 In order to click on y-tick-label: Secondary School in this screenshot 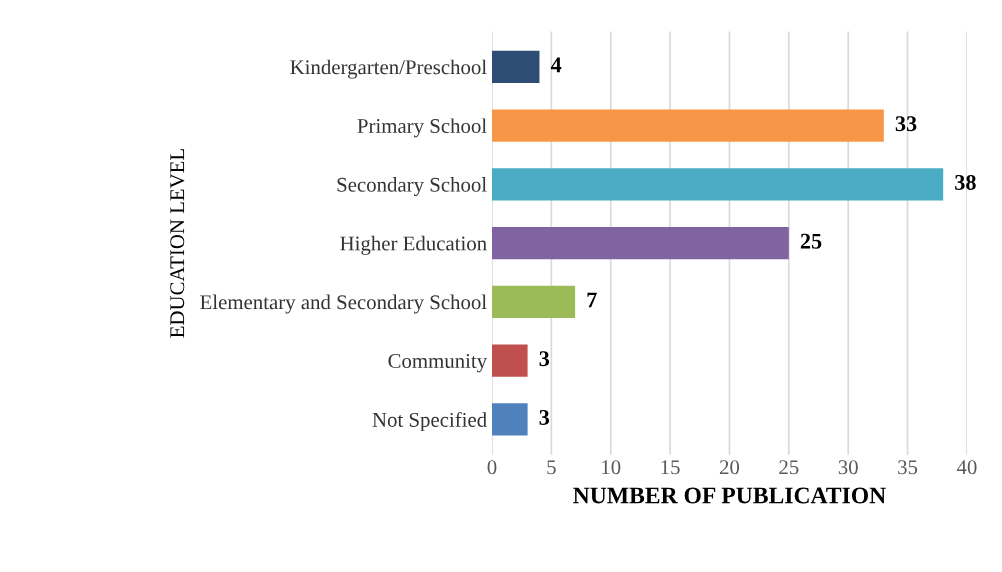, I will do `click(412, 187)`.